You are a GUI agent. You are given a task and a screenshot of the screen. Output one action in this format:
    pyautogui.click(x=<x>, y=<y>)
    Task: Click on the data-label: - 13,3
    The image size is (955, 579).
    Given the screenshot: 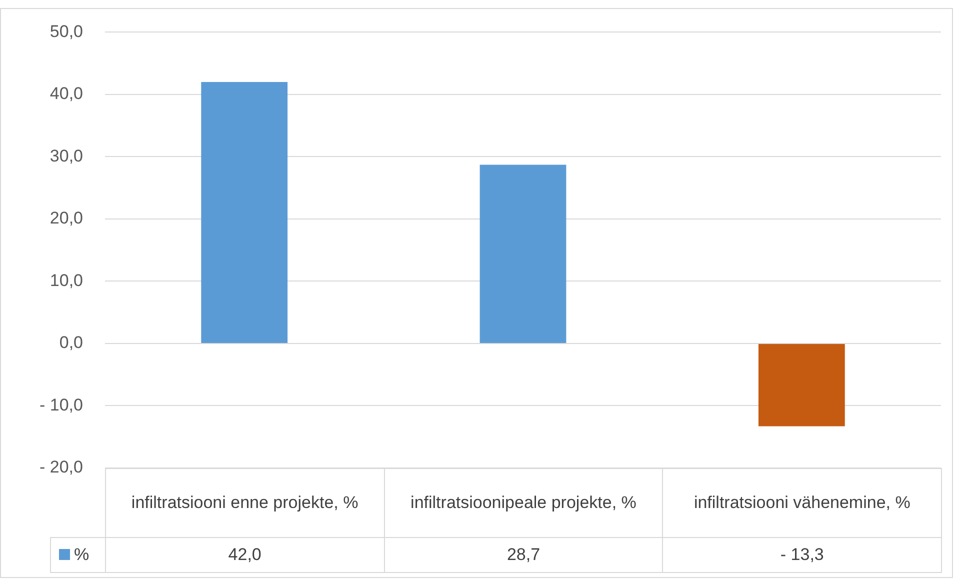 What is the action you would take?
    pyautogui.click(x=802, y=555)
    